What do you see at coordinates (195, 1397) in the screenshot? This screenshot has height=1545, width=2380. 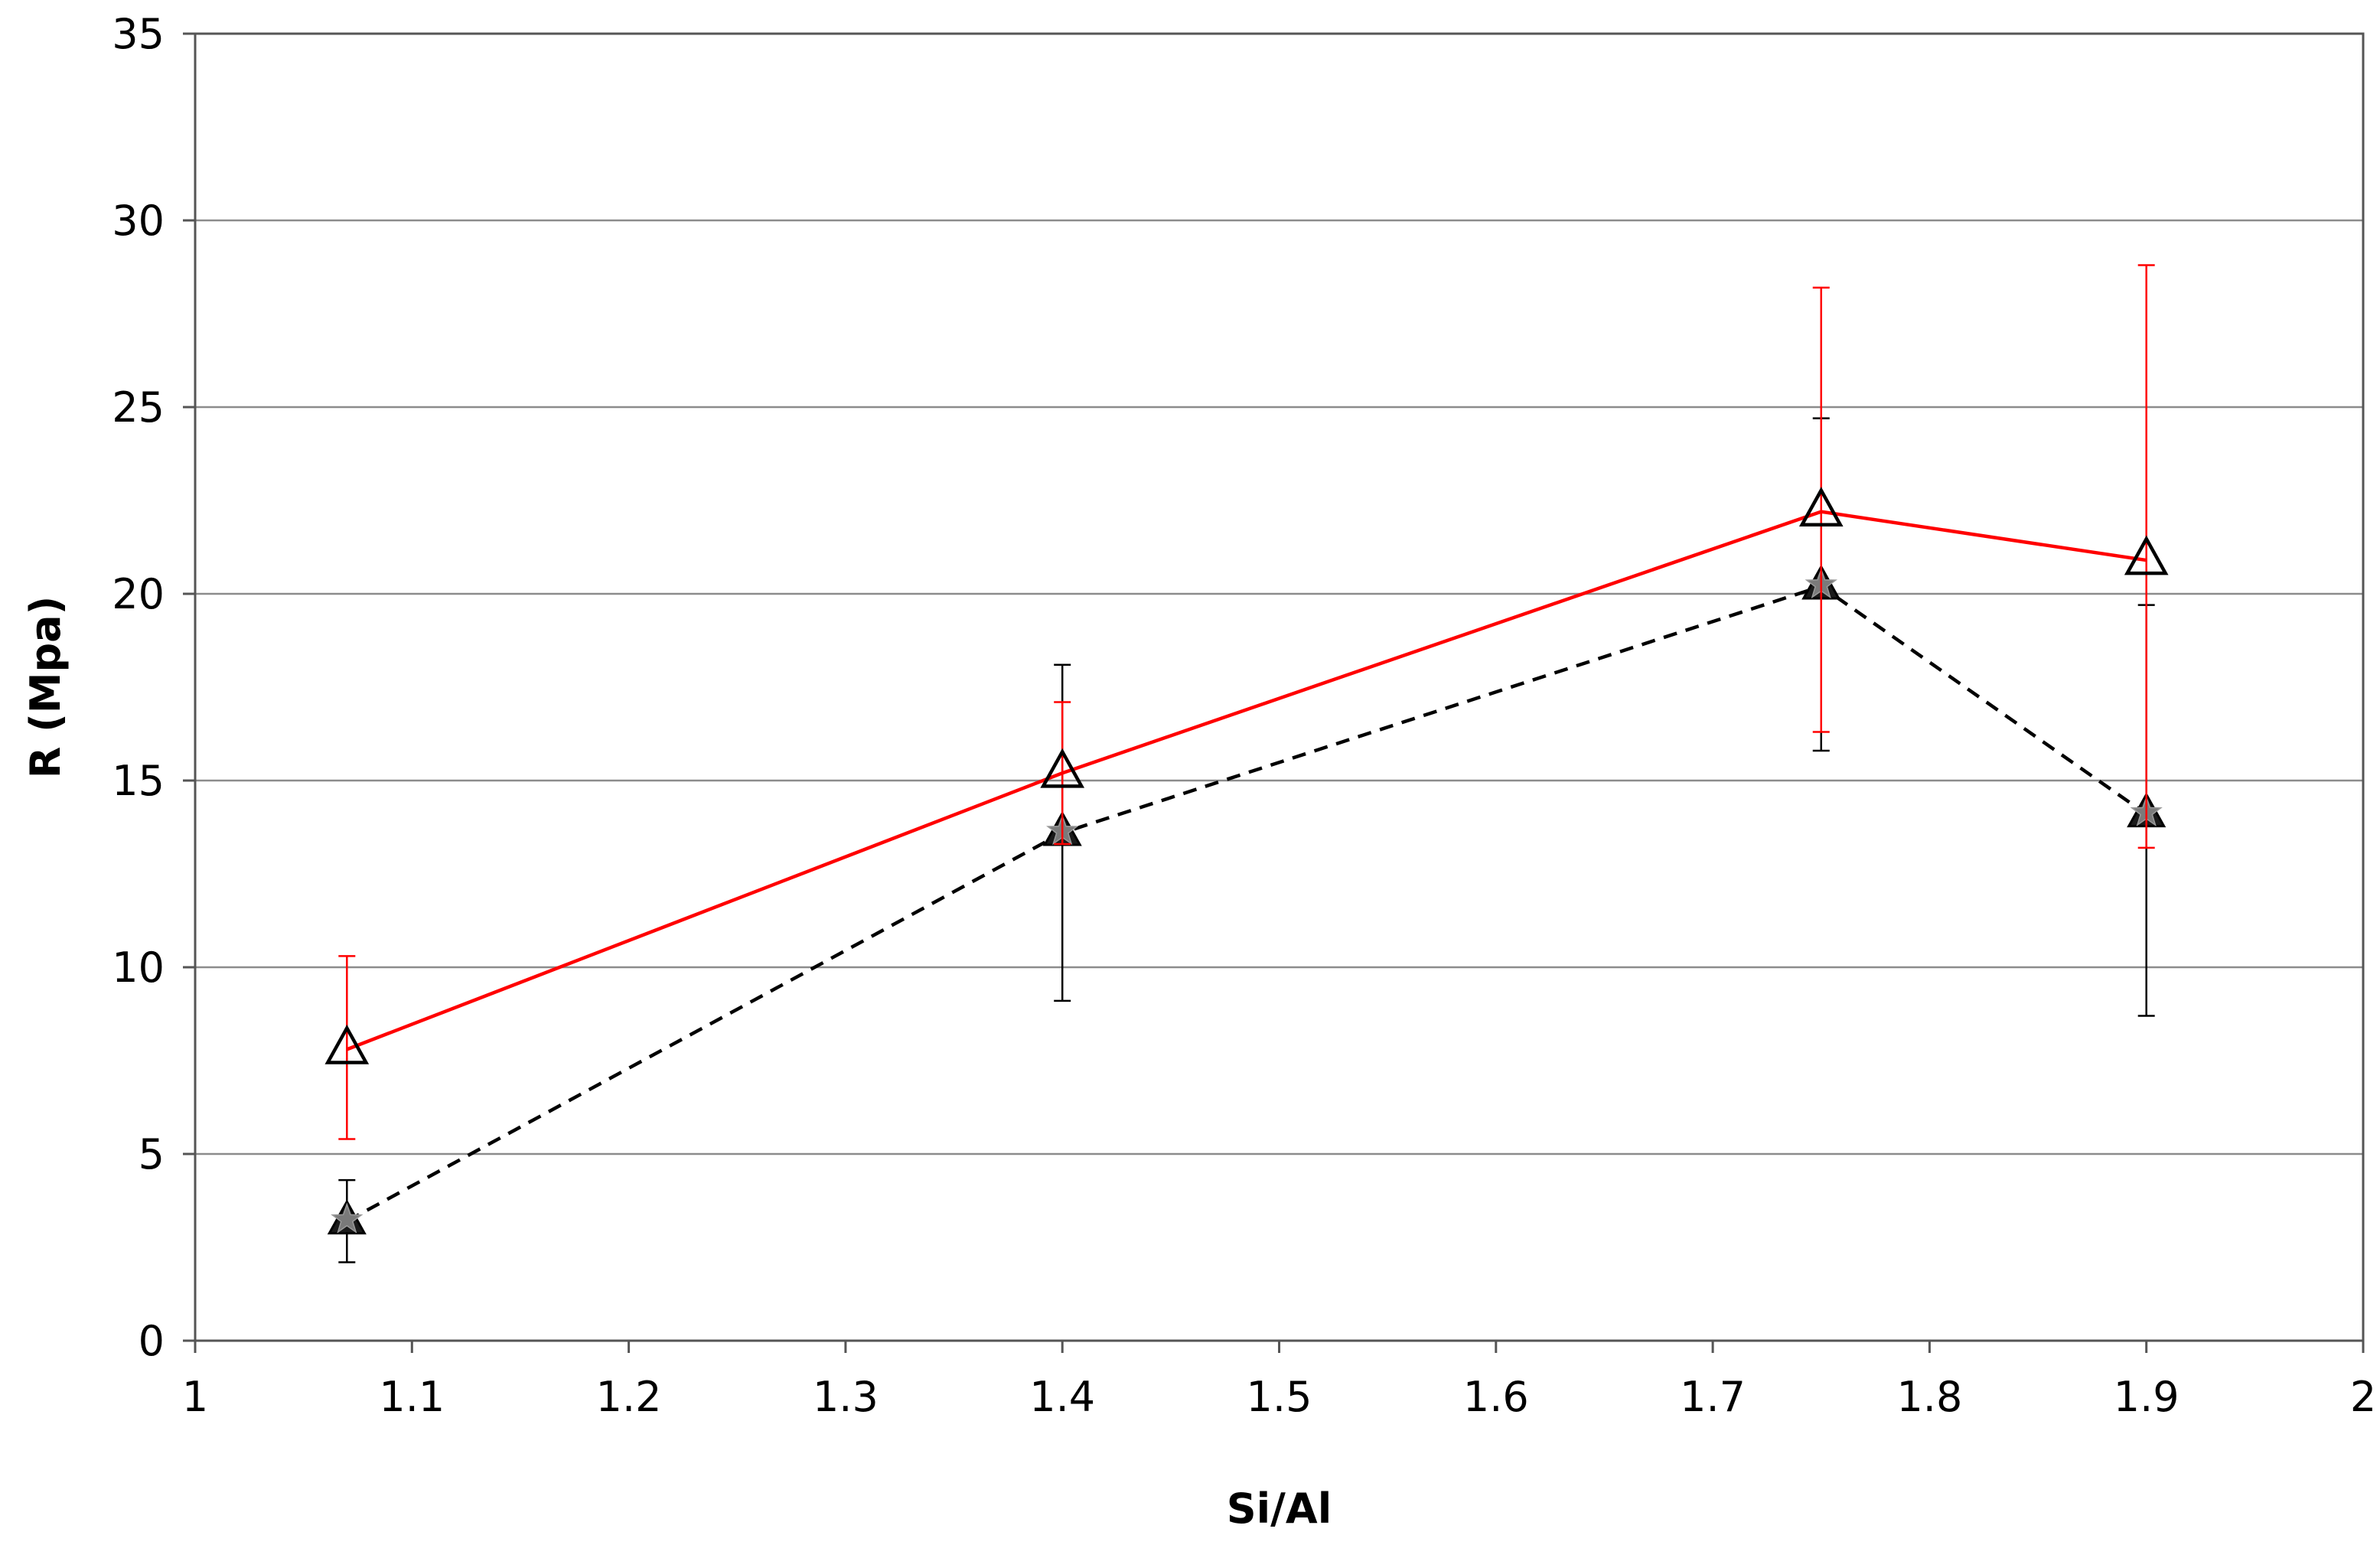 I see `x-tick-label: 1` at bounding box center [195, 1397].